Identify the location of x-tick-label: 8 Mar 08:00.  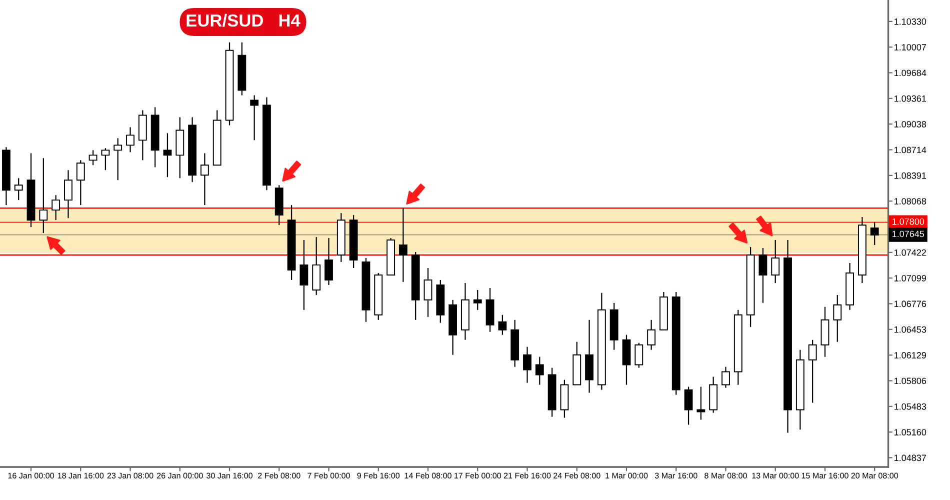
(725, 475).